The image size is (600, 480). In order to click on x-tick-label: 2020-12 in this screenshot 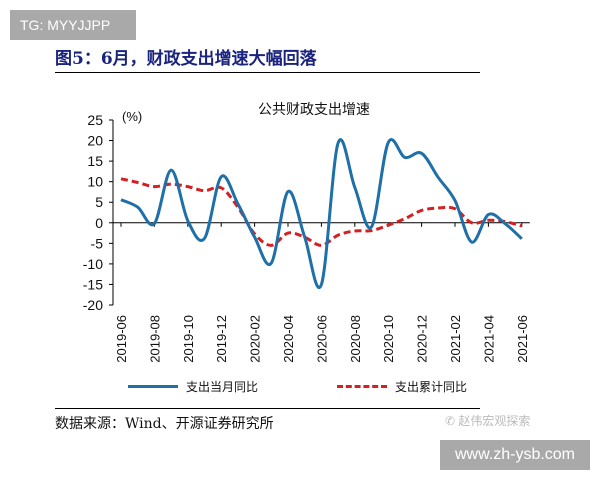, I will do `click(422, 339)`.